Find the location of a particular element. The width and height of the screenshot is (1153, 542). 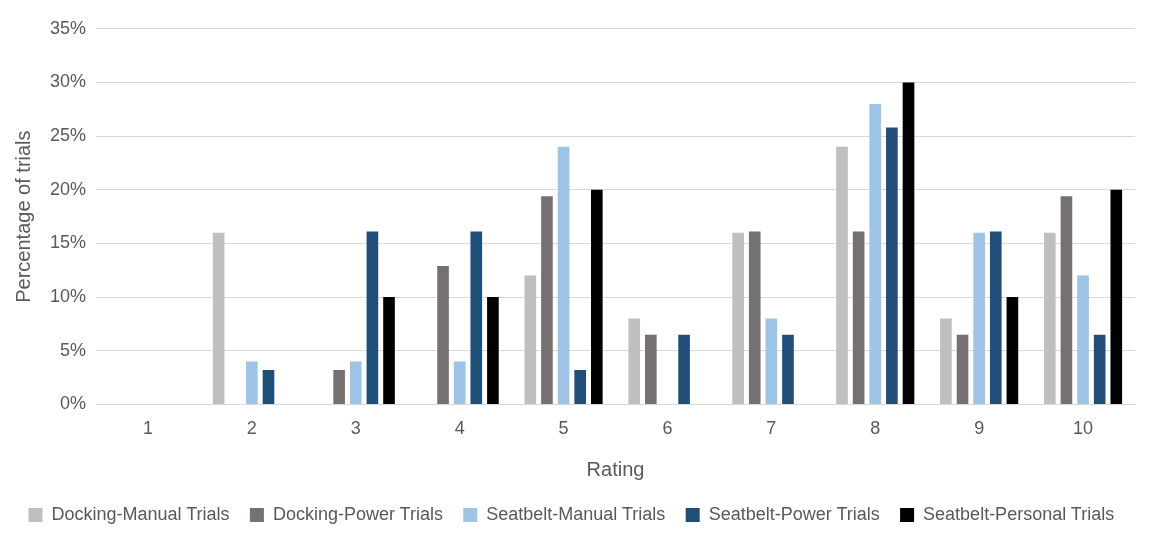

x-tick-label: 5 is located at coordinates (563, 428).